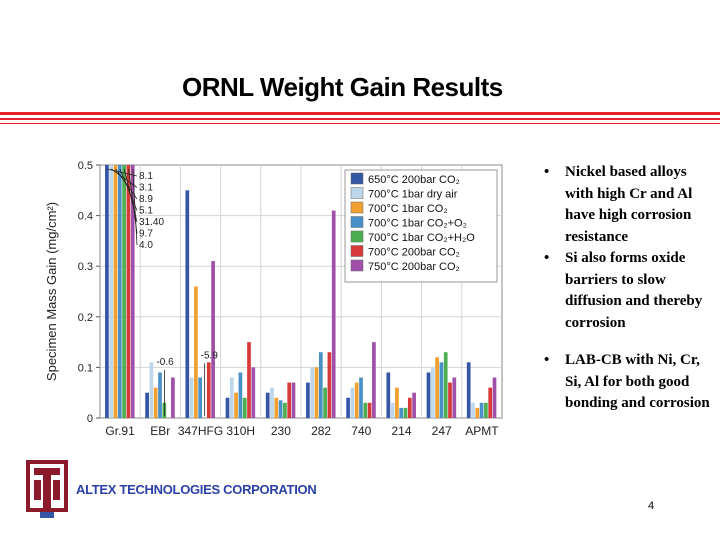  What do you see at coordinates (120, 431) in the screenshot?
I see `x-tick-label: Gr.91` at bounding box center [120, 431].